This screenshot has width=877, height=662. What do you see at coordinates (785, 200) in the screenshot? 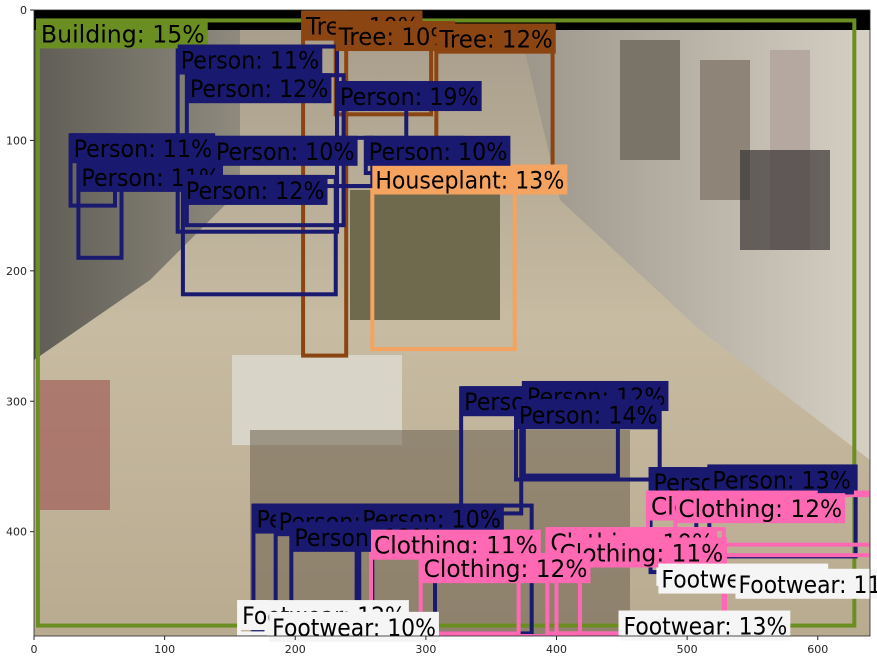
I see `shoppers-right` at bounding box center [785, 200].